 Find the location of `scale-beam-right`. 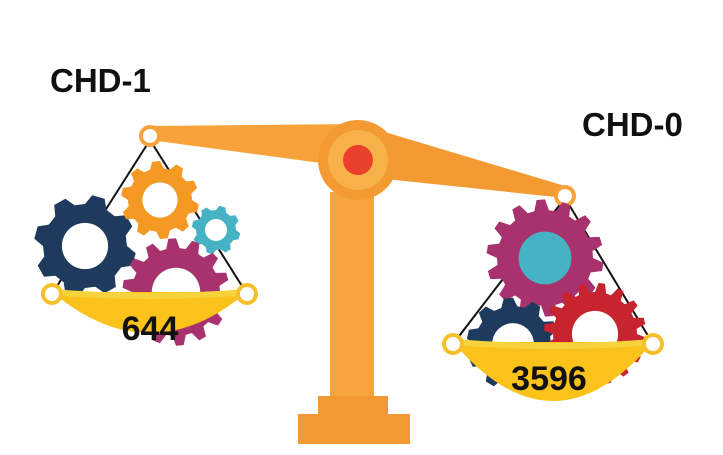

scale-beam-right is located at coordinates (461, 161).